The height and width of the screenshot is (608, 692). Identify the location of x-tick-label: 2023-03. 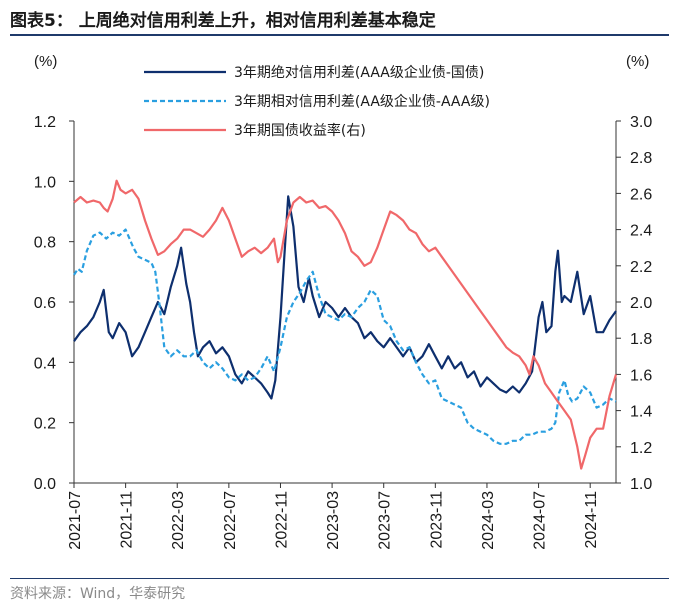
(333, 520).